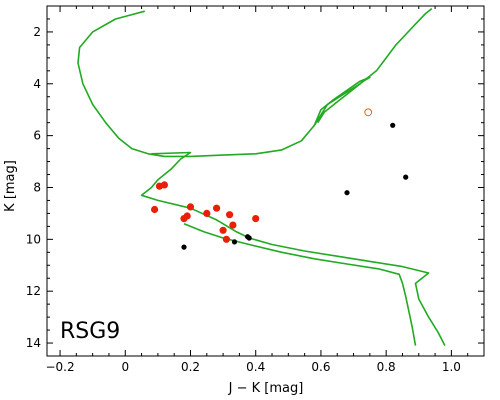 The width and height of the screenshot is (500, 400). I want to click on y-tick-label: 12, so click(33, 291).